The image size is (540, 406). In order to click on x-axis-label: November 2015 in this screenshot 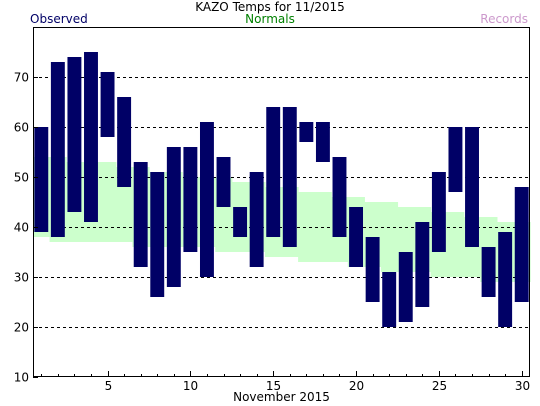, I will do `click(281, 397)`.